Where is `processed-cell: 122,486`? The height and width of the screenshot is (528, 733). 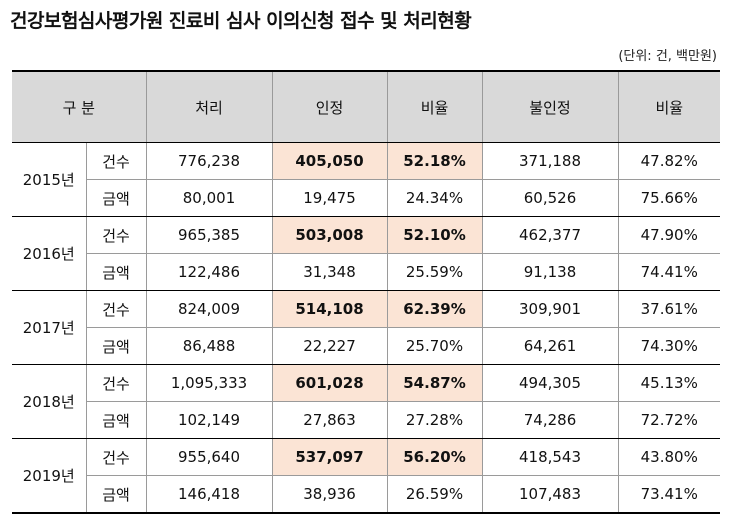 processed-cell: 122,486 is located at coordinates (209, 272).